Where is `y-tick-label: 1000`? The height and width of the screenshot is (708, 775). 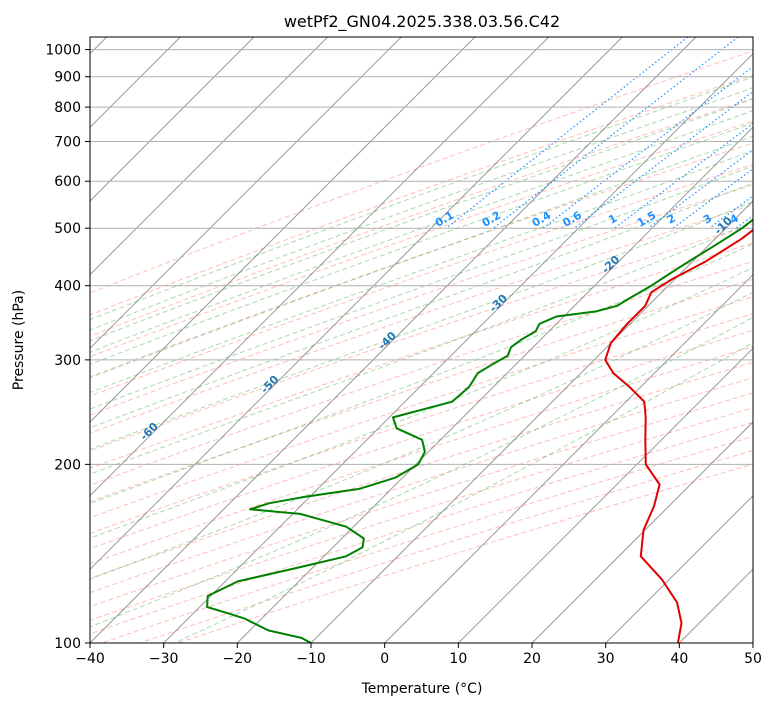
y-tick-label: 1000 is located at coordinates (63, 51).